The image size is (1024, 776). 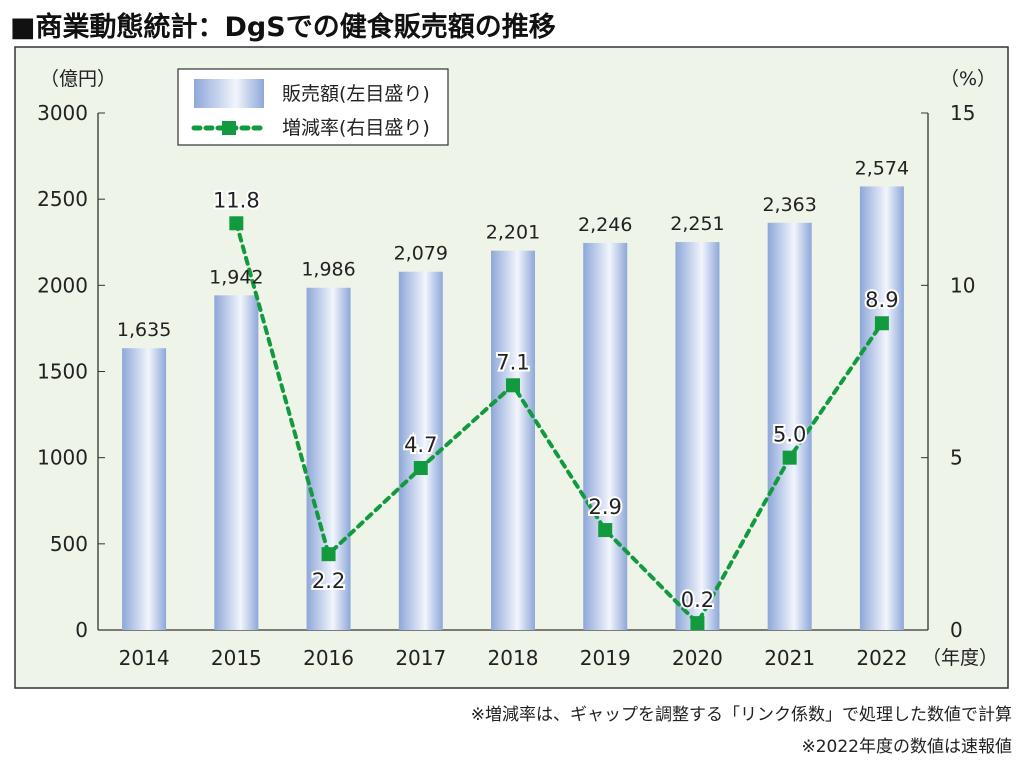 What do you see at coordinates (605, 658) in the screenshot?
I see `x-tick-label: 2019` at bounding box center [605, 658].